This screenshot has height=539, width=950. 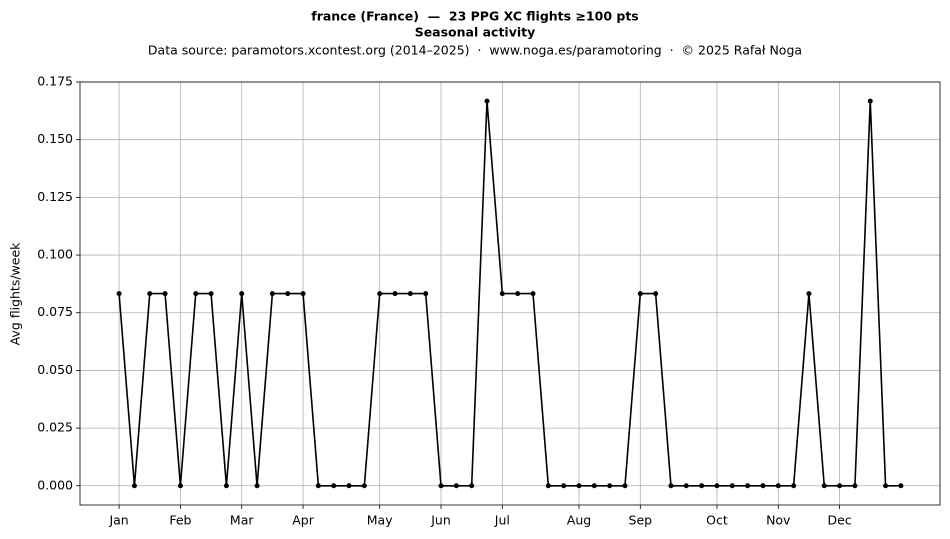 I want to click on x-tick-label: Dec, so click(x=839, y=520).